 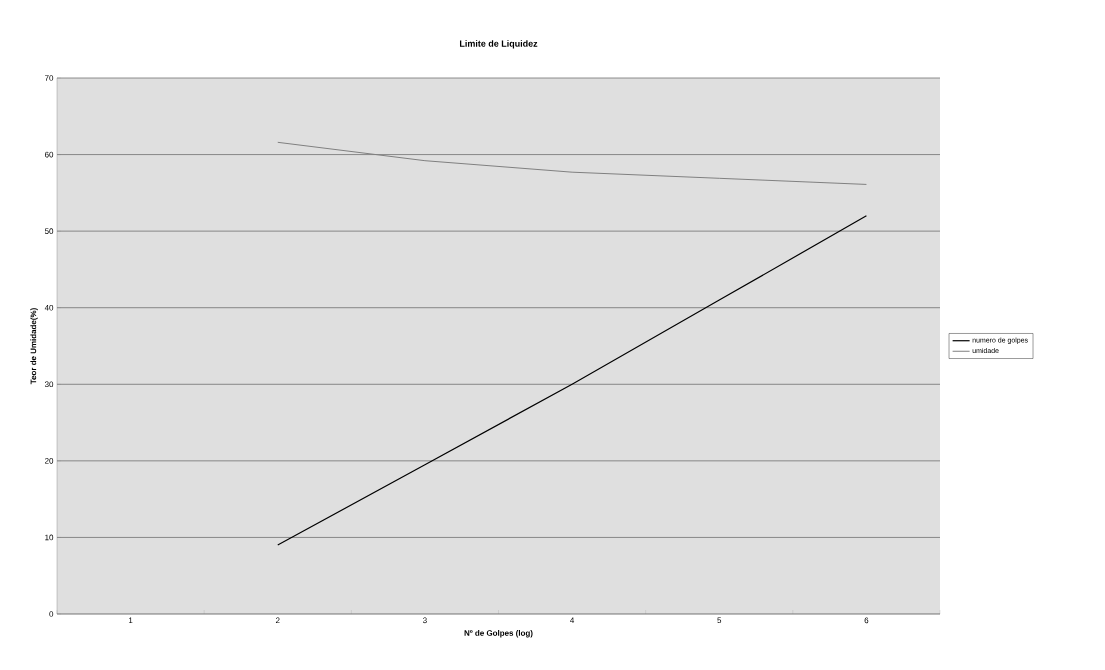 What do you see at coordinates (572, 163) in the screenshot?
I see `line-series` at bounding box center [572, 163].